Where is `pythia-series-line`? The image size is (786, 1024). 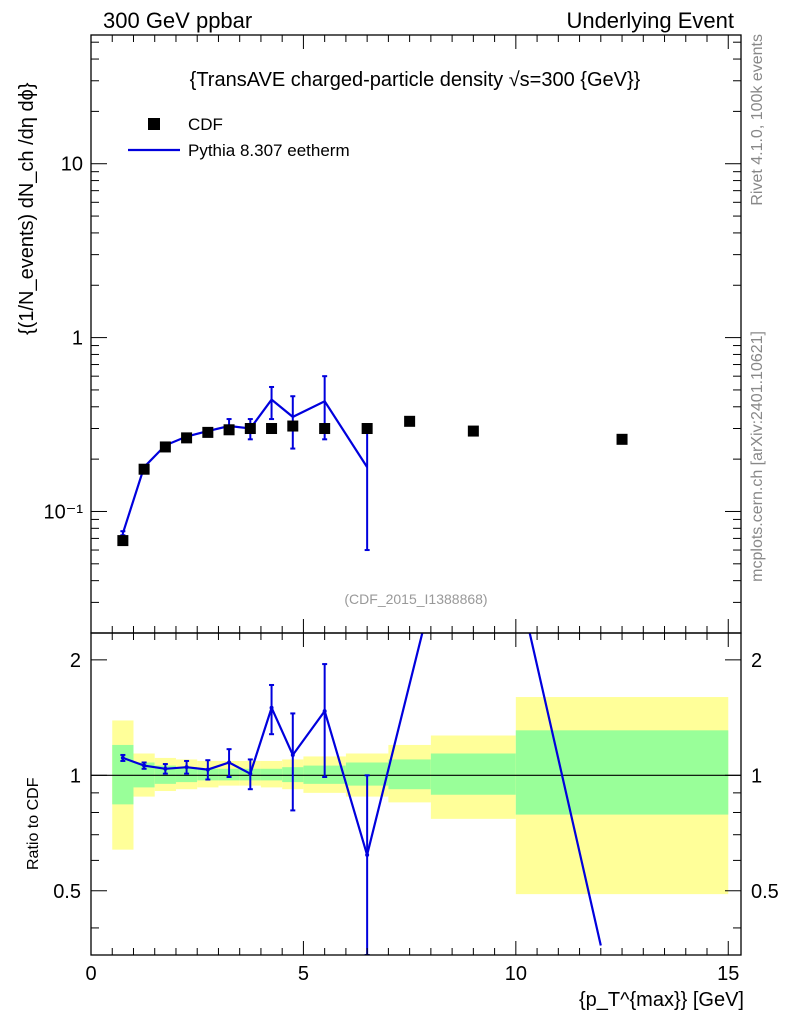 pythia-series-line is located at coordinates (245, 466).